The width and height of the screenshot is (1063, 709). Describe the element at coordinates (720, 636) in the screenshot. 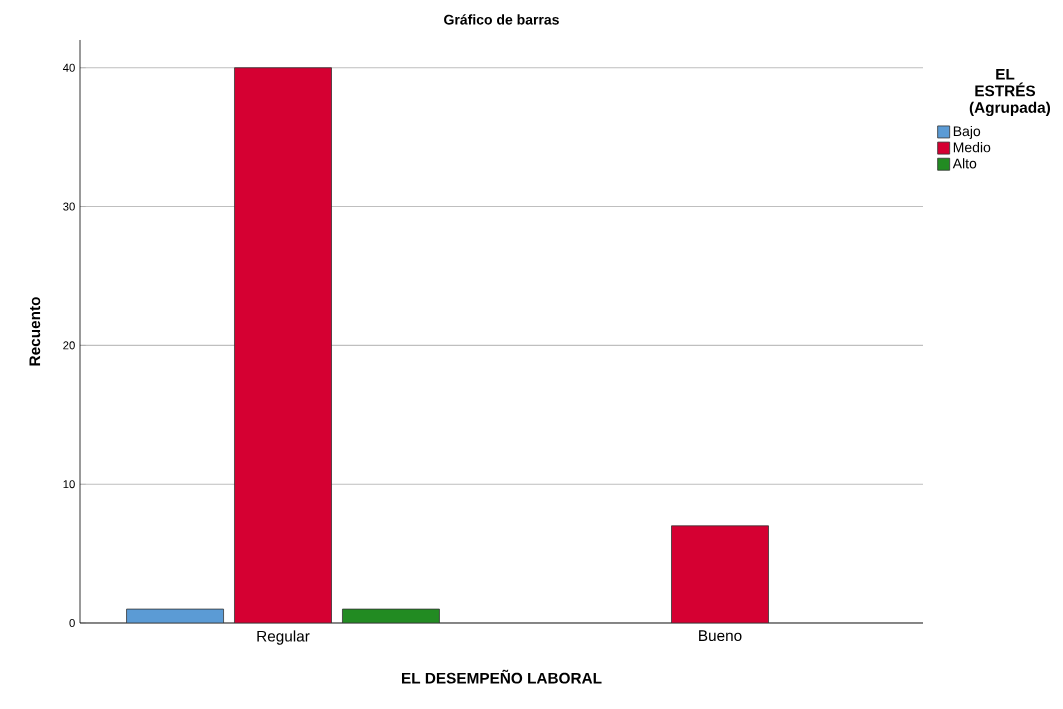

I see `x-tick-label: Bueno` at that location.